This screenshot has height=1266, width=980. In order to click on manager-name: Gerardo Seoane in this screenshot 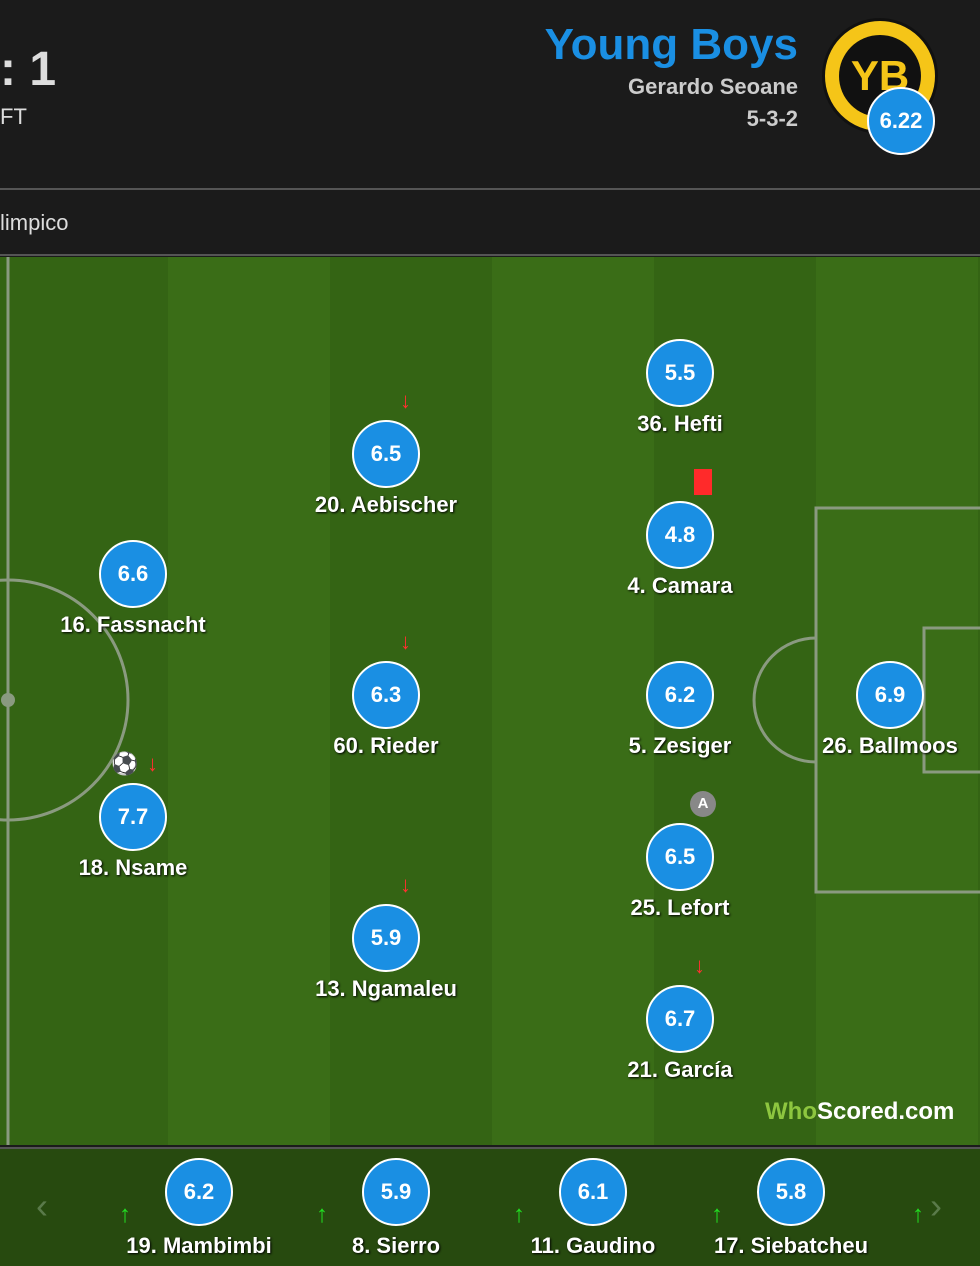, I will do `click(713, 86)`.